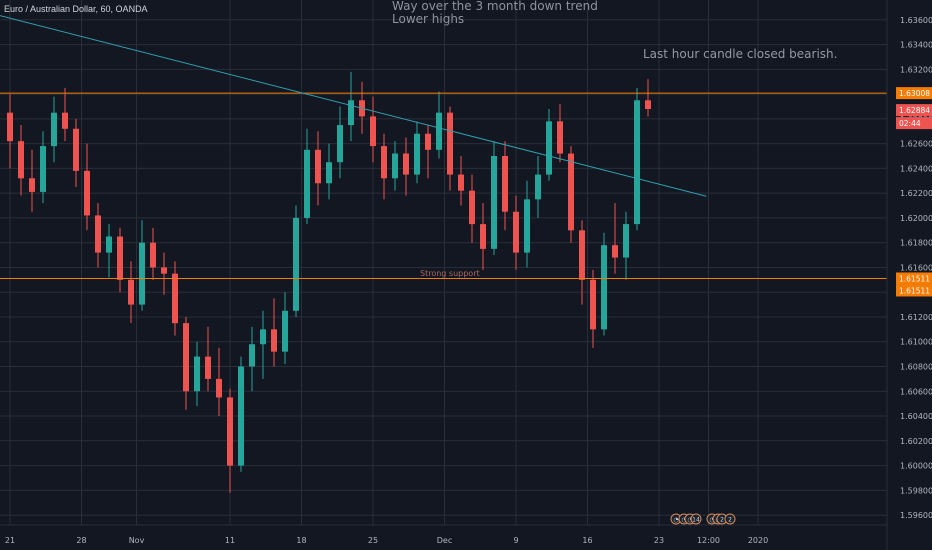  I want to click on time-tick-label: 28, so click(81, 540).